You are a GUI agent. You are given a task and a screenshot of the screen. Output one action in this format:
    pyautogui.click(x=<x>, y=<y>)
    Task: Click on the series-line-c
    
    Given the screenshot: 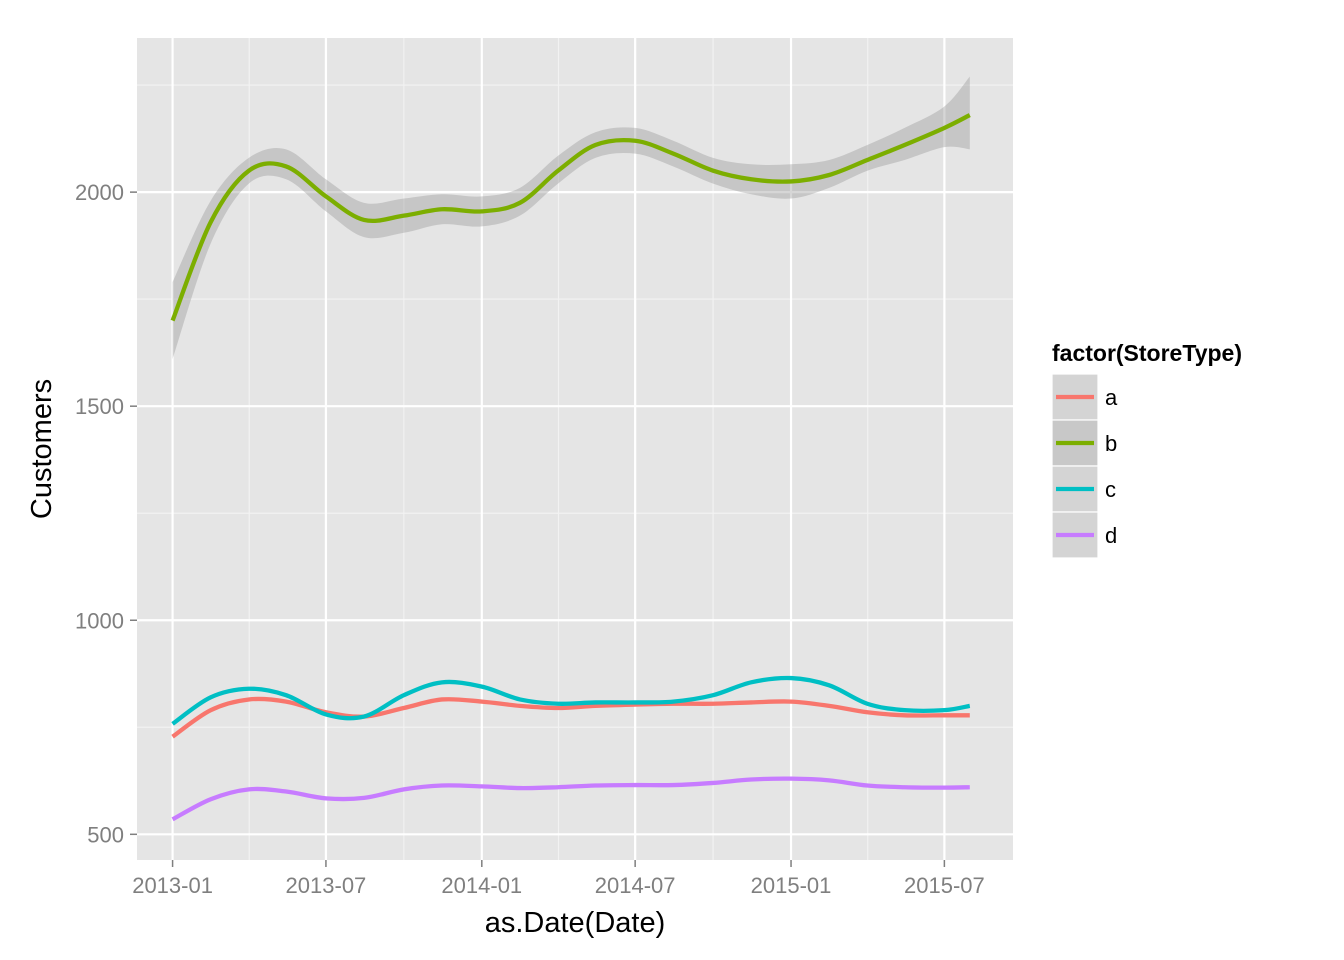 What is the action you would take?
    pyautogui.click(x=571, y=700)
    